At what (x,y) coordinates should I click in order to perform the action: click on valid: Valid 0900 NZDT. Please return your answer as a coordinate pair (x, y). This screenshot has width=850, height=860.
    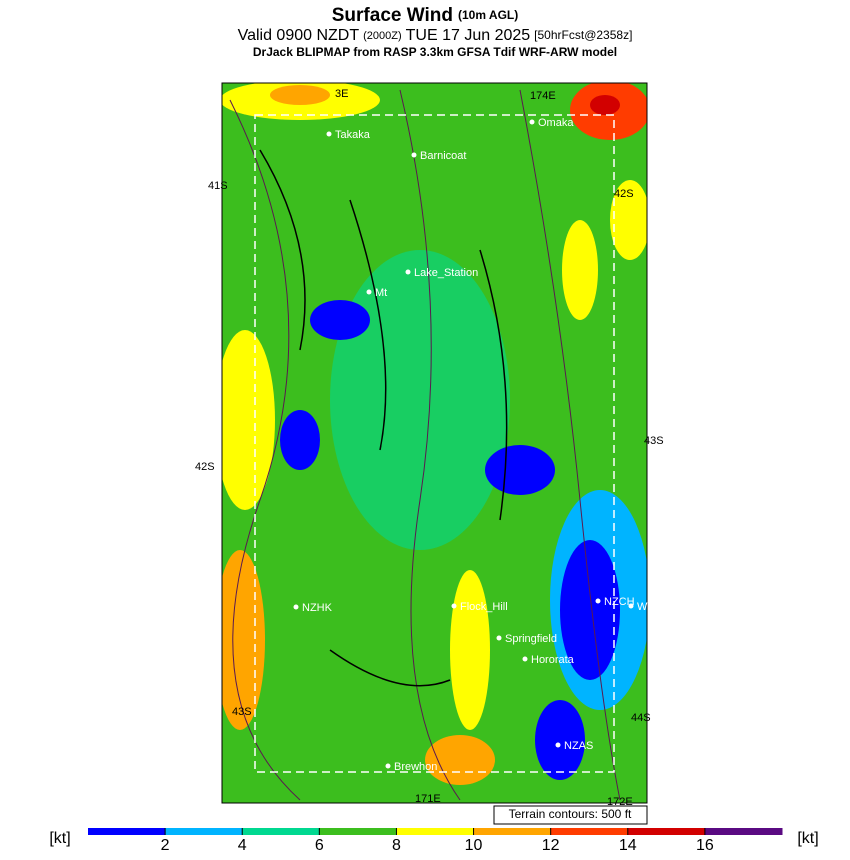
    Looking at the image, I should click on (299, 35).